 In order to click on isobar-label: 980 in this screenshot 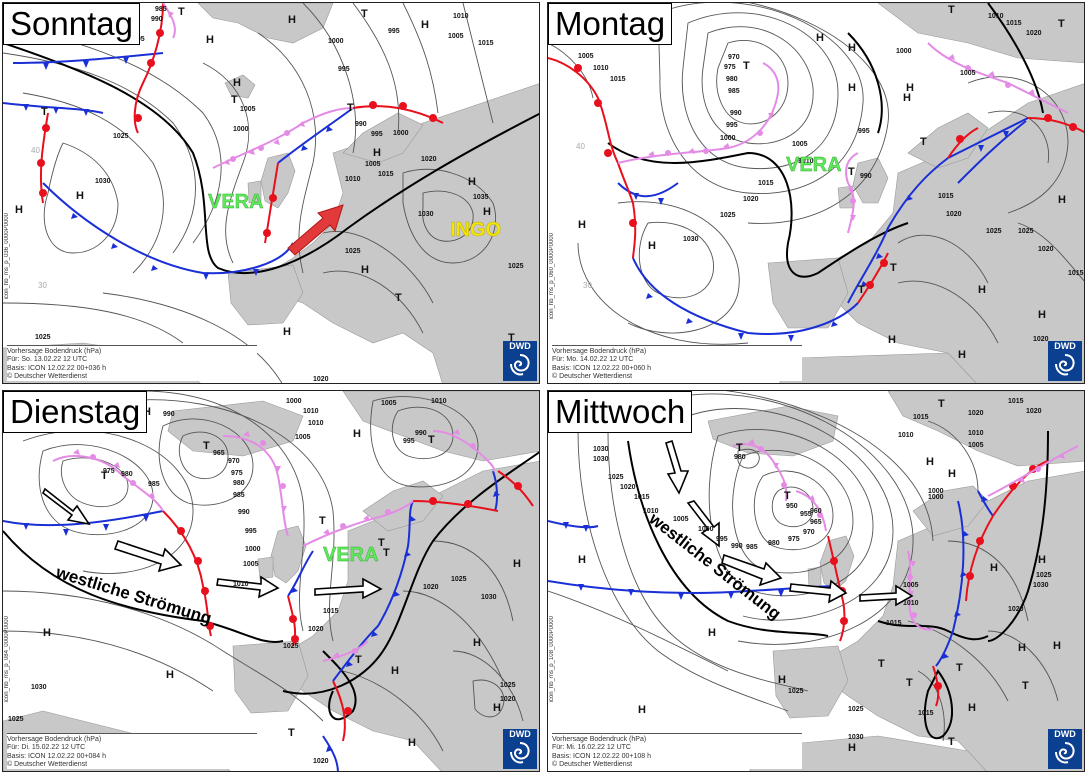, I will do `click(774, 543)`.